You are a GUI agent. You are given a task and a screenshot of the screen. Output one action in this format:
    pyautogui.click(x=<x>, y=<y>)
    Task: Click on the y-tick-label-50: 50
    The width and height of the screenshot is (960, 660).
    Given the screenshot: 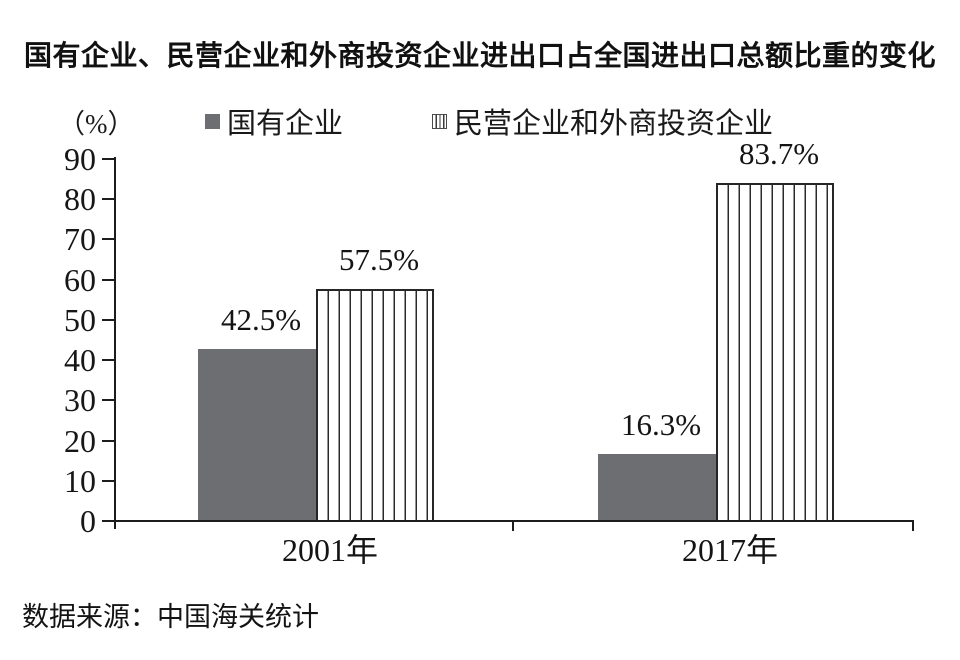 What is the action you would take?
    pyautogui.click(x=80, y=319)
    